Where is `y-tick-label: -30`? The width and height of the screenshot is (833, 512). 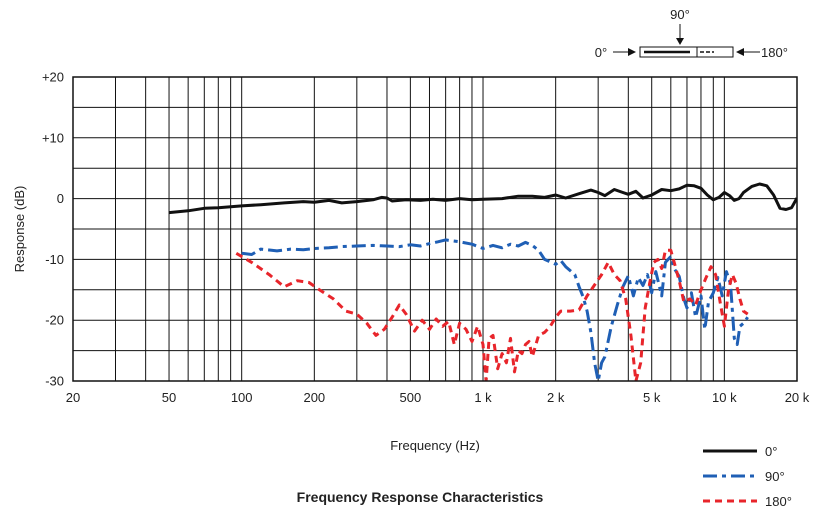
y-tick-label: -30 is located at coordinates (54, 381).